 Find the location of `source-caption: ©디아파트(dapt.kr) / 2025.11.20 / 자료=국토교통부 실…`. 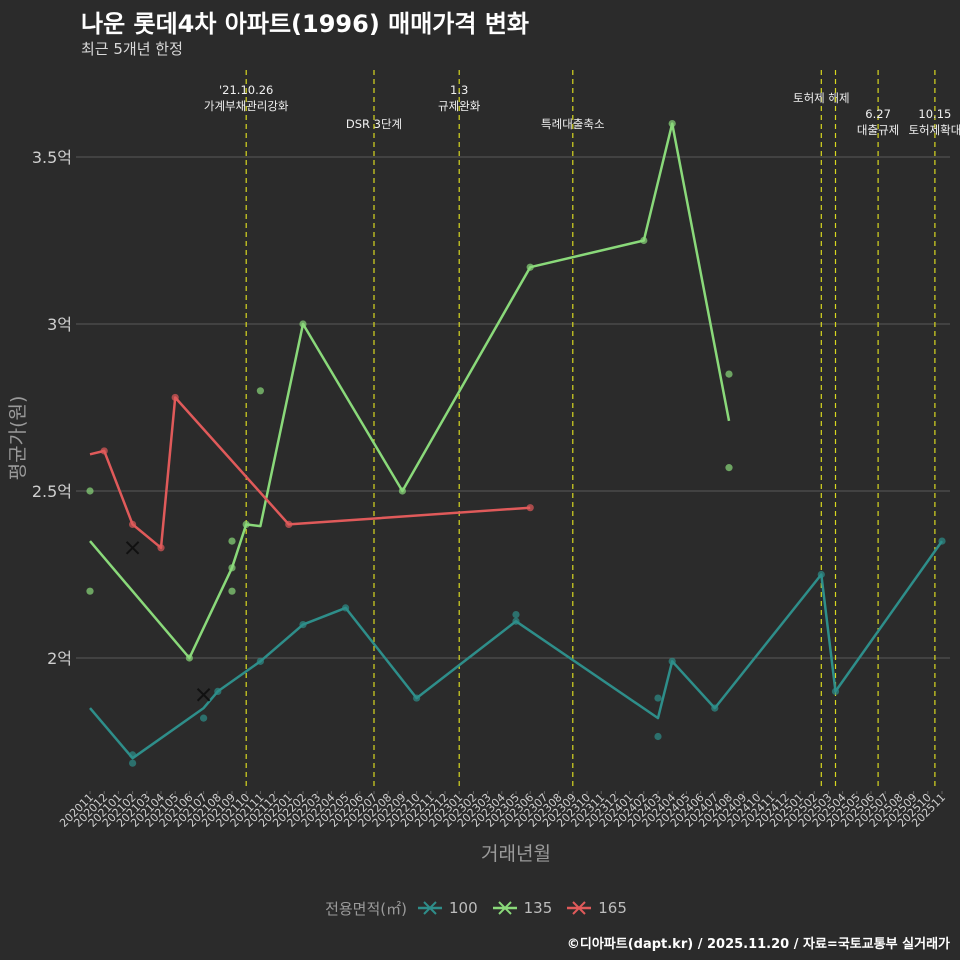

source-caption: ©디아파트(dapt.kr) / 2025.11.20 / 자료=국토교통부 실… is located at coordinates (758, 944).